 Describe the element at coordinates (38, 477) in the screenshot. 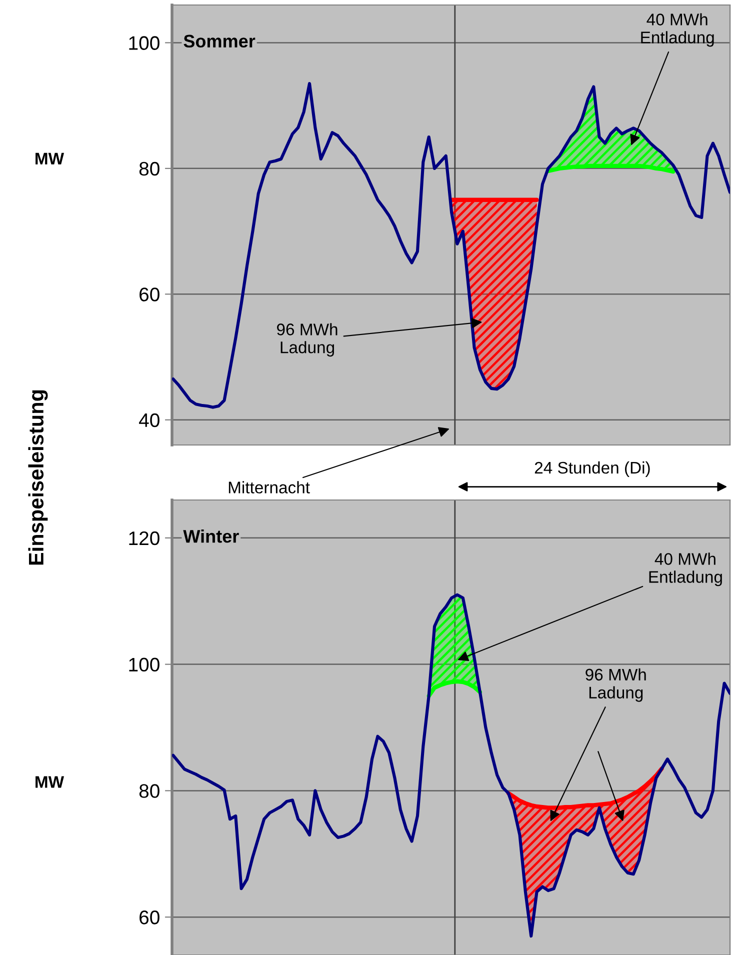

I see `text: Einspeiseleistung` at that location.